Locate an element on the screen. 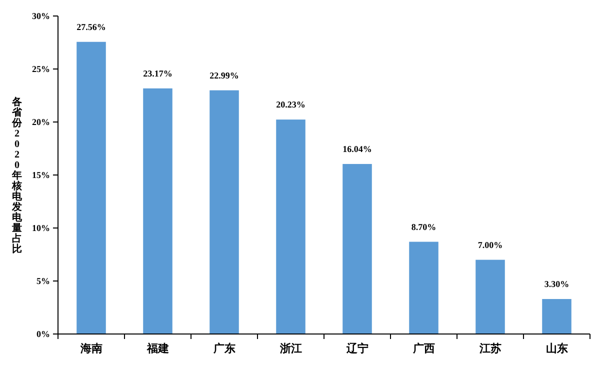  x-tick-label: 海南 is located at coordinates (90, 348).